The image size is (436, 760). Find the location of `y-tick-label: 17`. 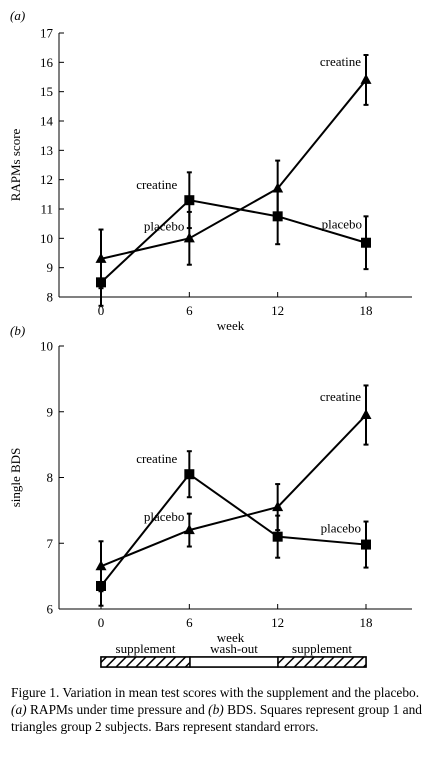

y-tick-label: 17 is located at coordinates (47, 33).